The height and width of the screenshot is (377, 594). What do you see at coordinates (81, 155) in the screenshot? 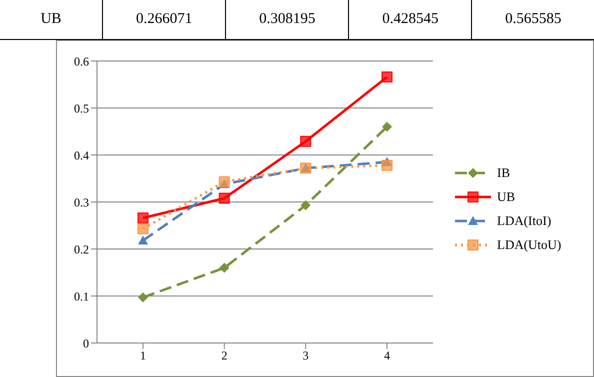
I see `y-tick-label: 0.4` at bounding box center [81, 155].